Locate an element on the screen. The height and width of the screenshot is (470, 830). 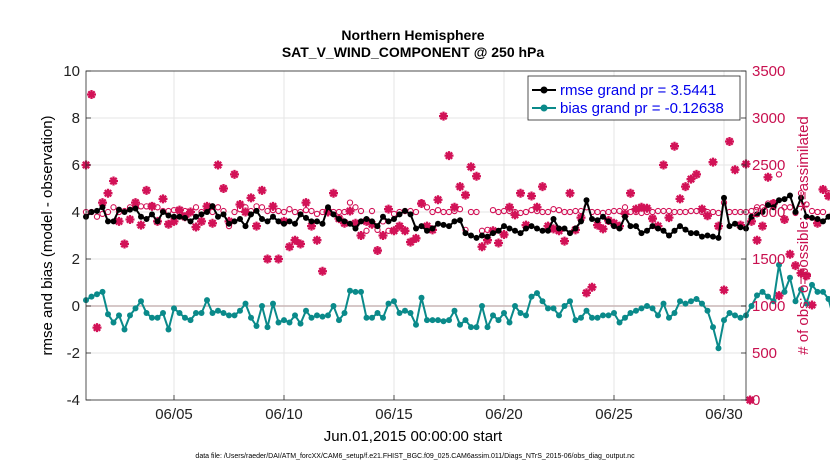
y-tick-label: -2 is located at coordinates (73, 353).